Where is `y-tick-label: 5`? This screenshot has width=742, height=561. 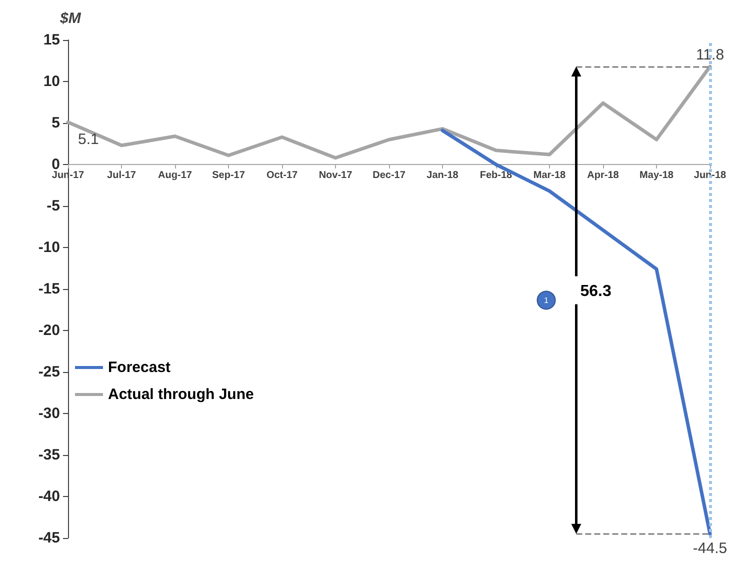 y-tick-label: 5 is located at coordinates (56, 123).